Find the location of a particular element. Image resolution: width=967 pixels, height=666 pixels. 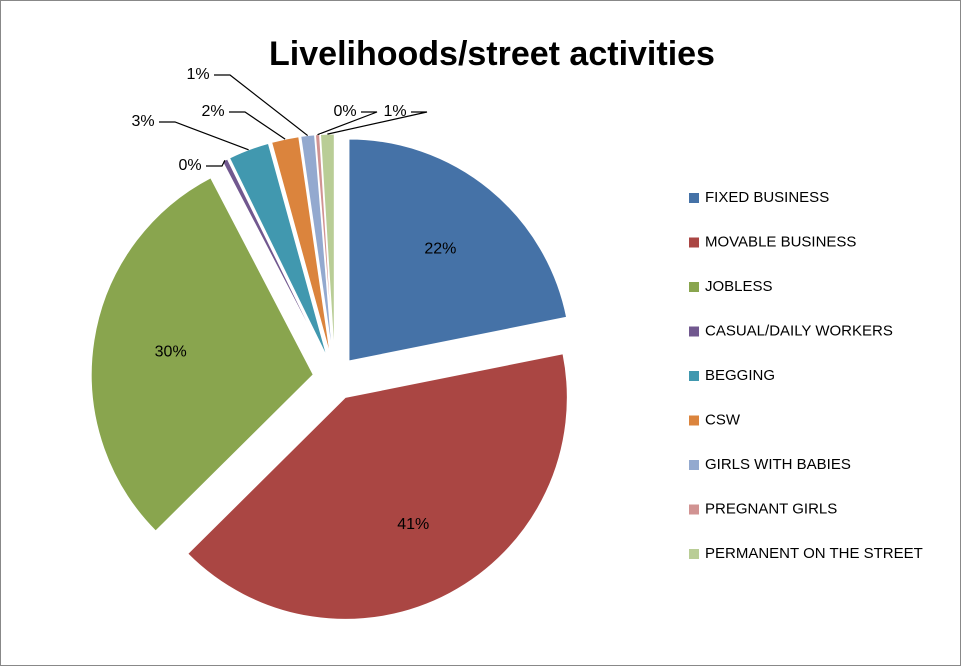

data-label: 22% is located at coordinates (440, 249).